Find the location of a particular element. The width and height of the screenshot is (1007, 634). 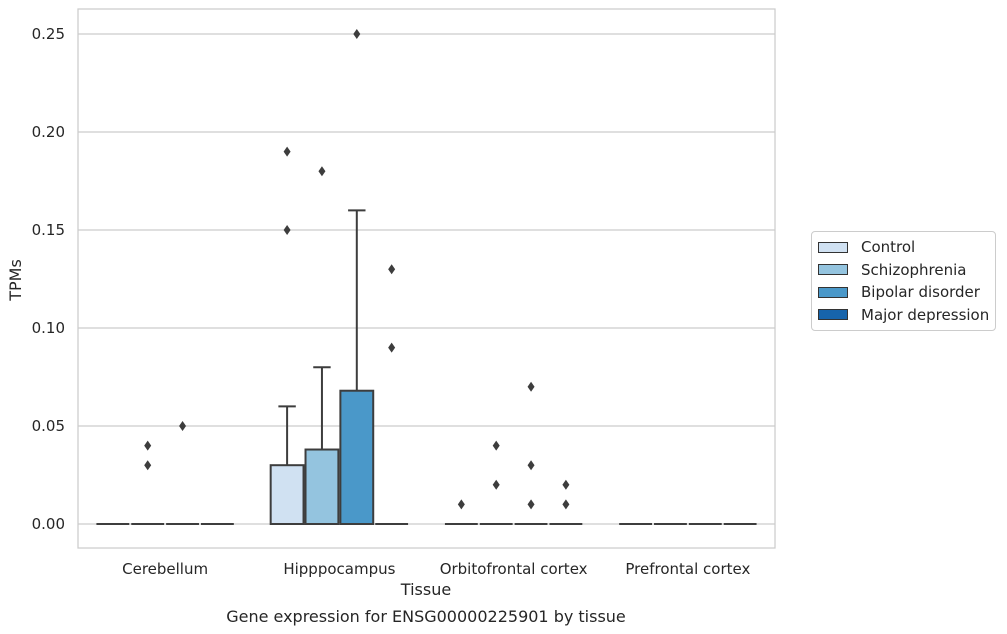

y-tick-label: 0.20 is located at coordinates (48, 132).